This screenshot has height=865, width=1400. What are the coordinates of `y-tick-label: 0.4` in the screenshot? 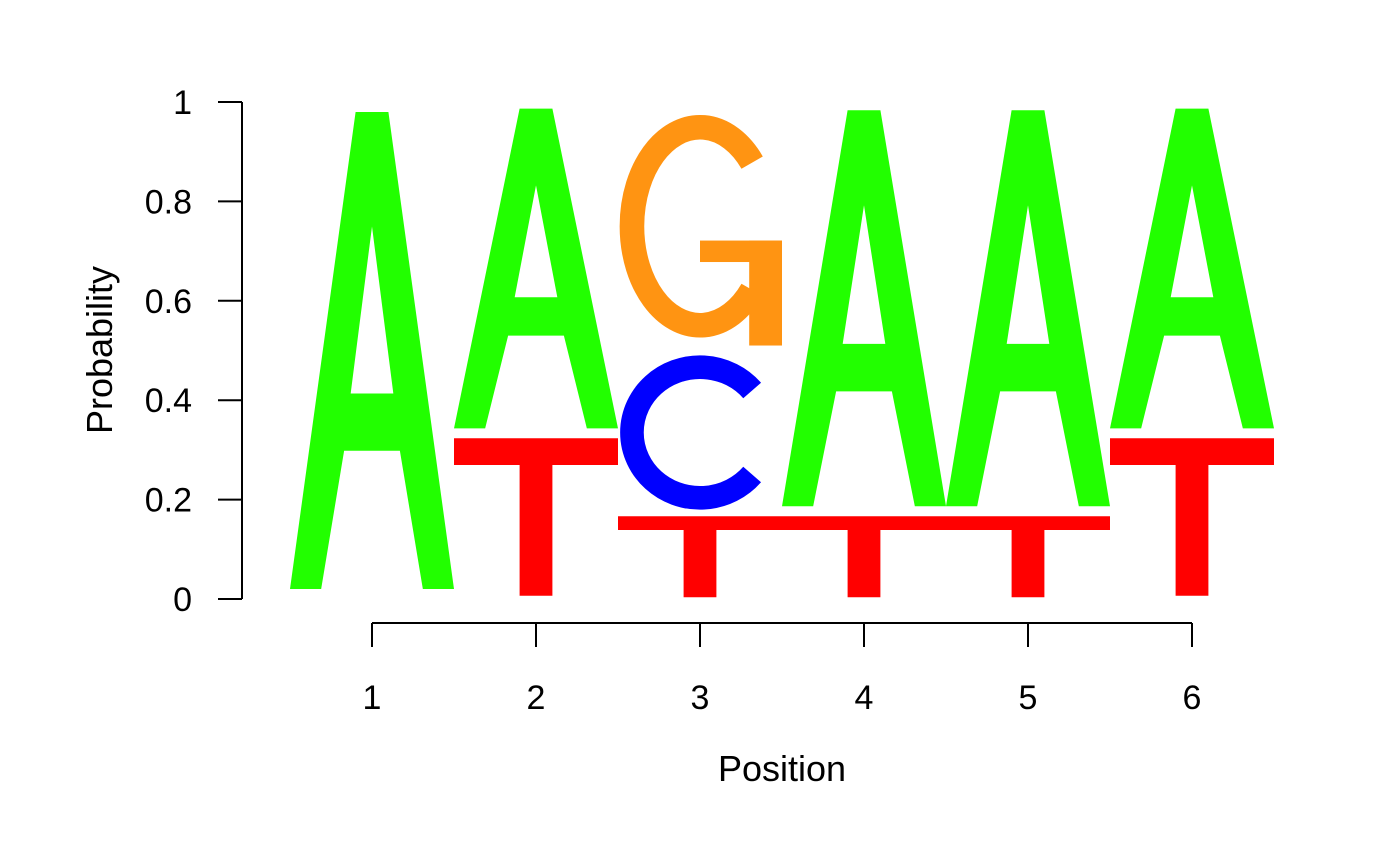 It's located at (168, 401).